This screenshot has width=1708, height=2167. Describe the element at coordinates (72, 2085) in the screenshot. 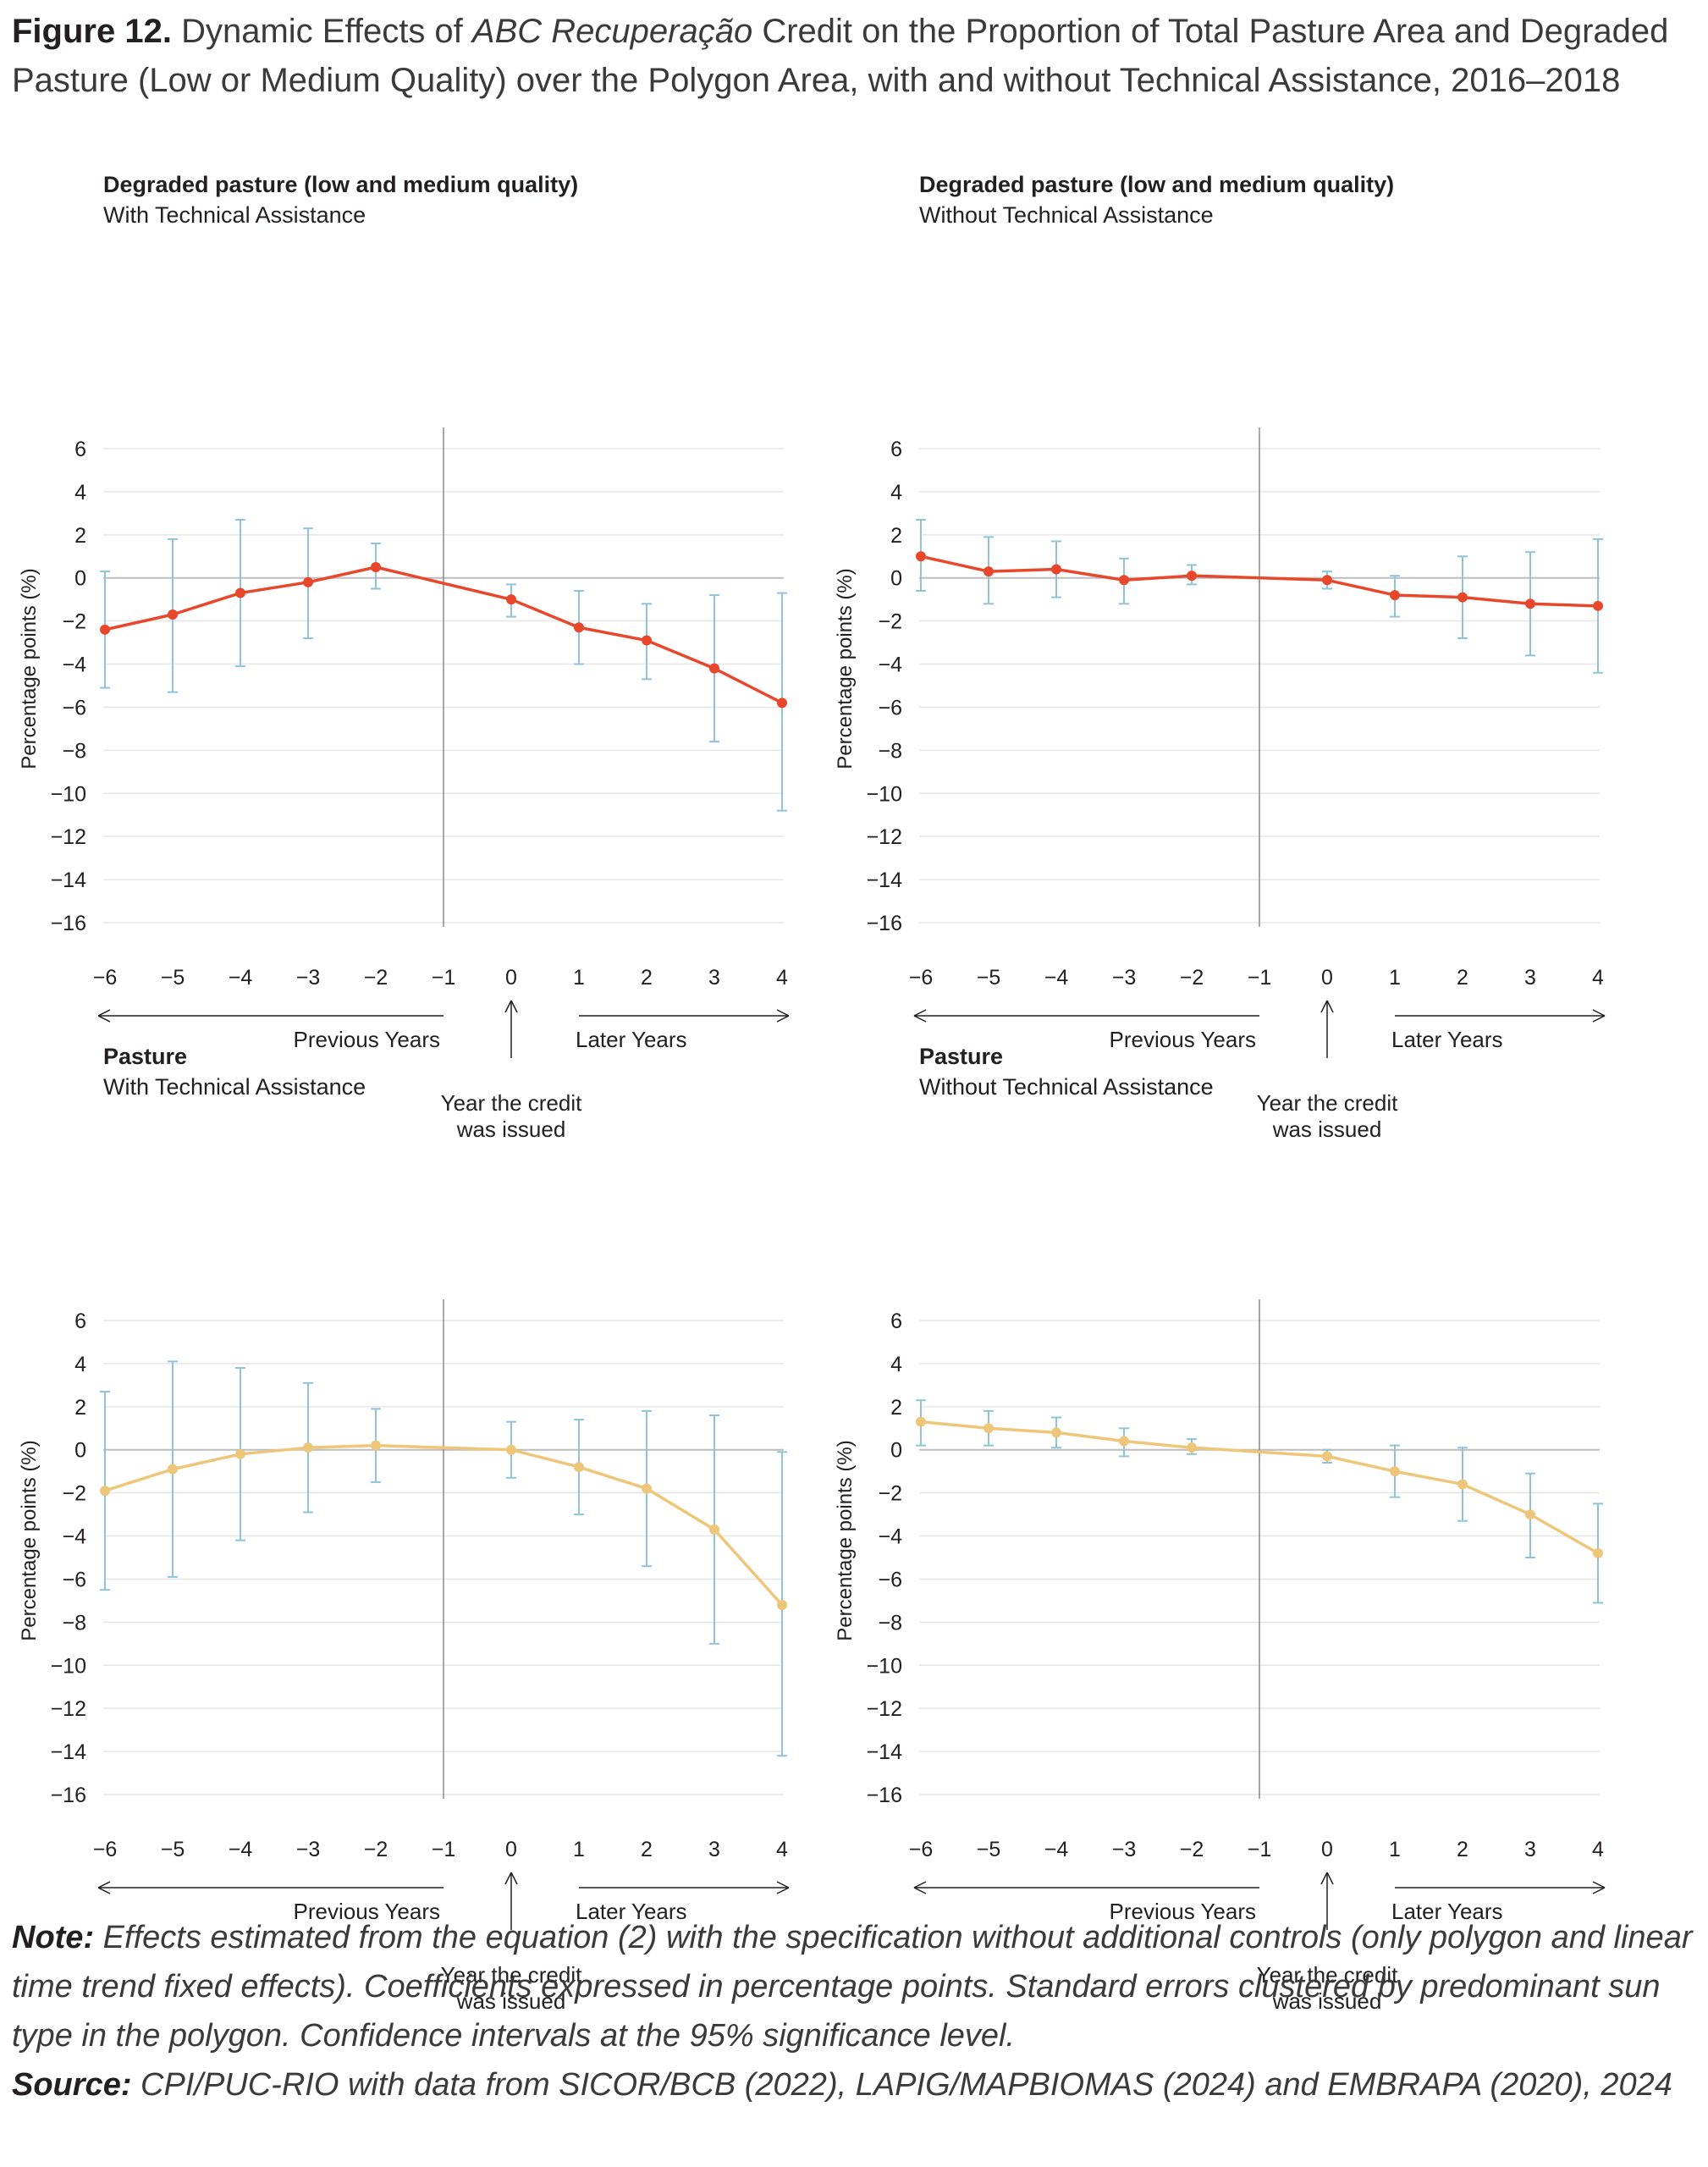

I see `source-label: Source:` at that location.